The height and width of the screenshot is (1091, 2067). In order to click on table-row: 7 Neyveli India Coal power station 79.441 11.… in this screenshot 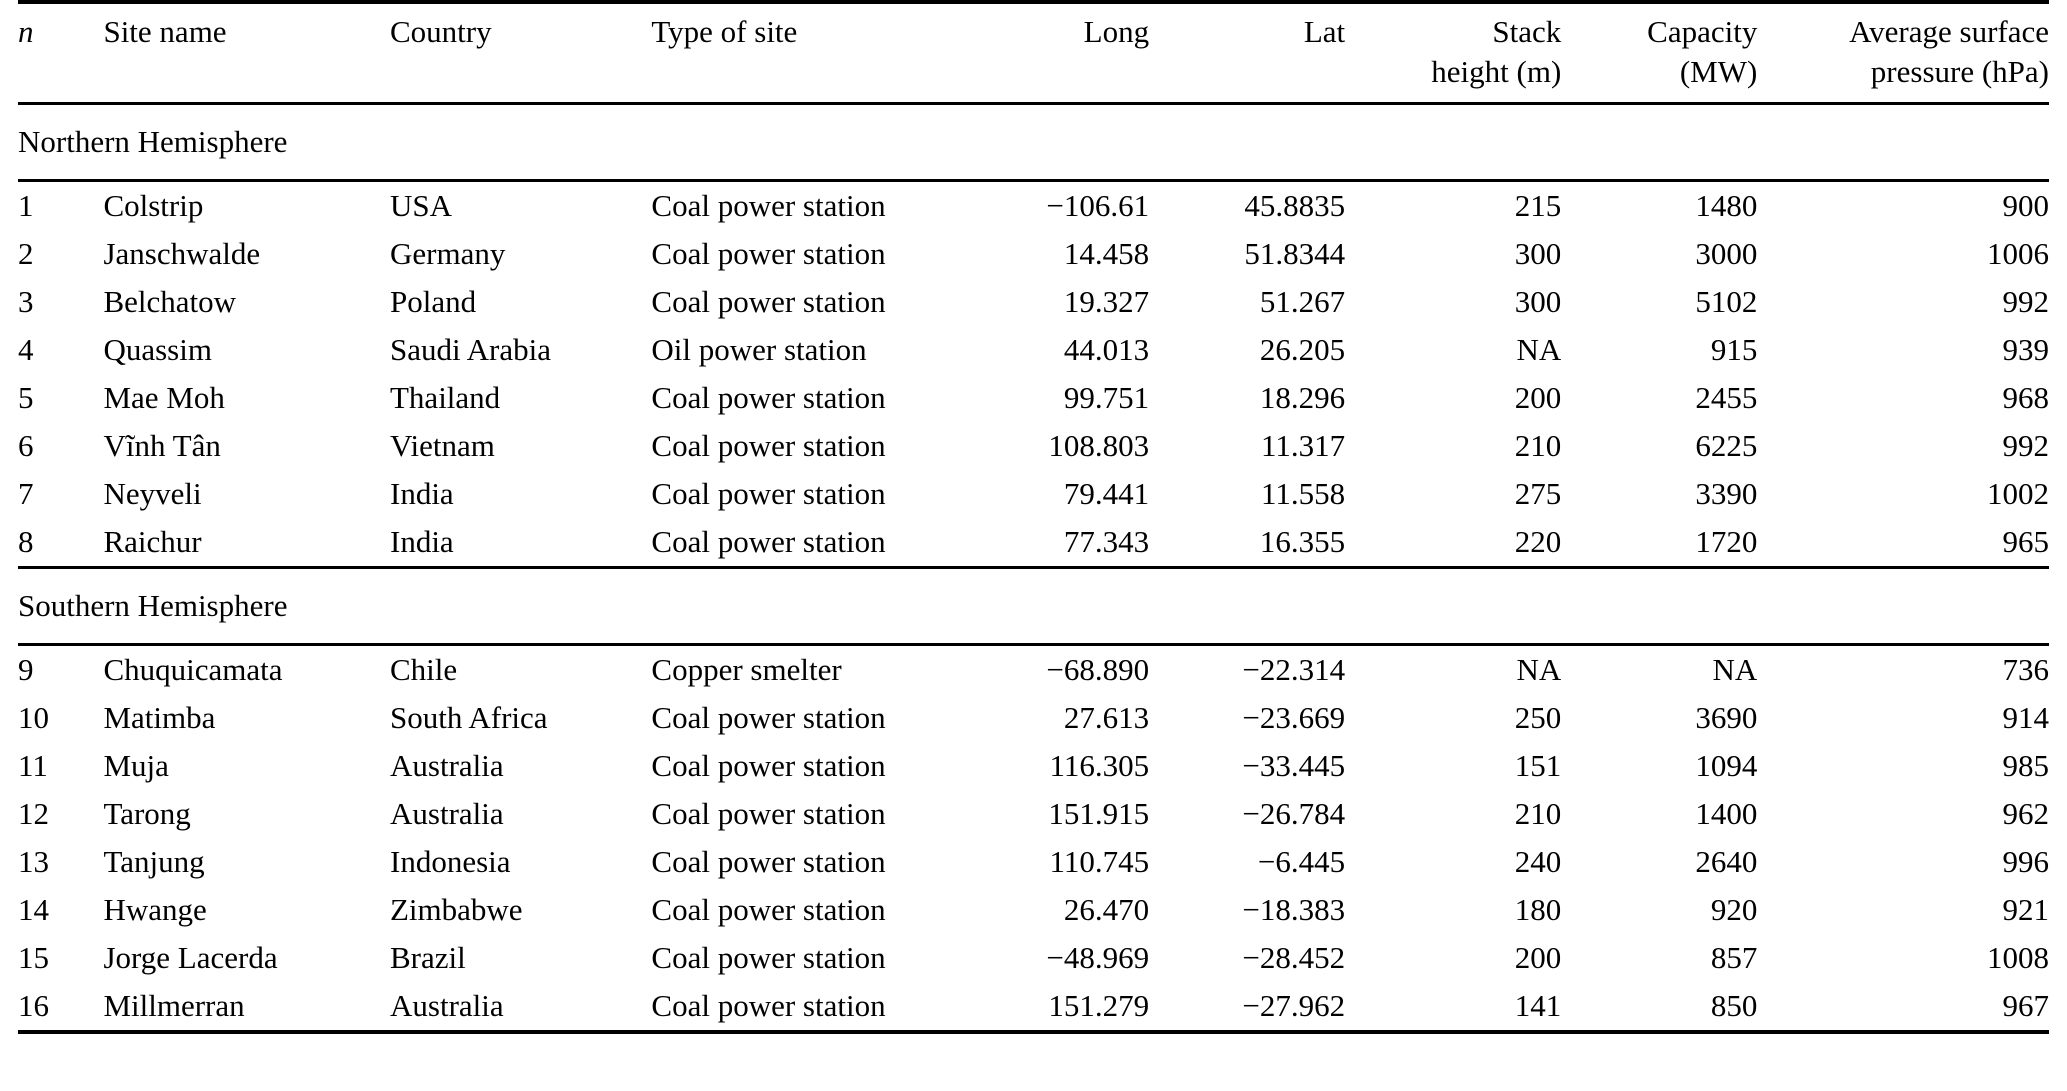, I will do `click(1033, 494)`.